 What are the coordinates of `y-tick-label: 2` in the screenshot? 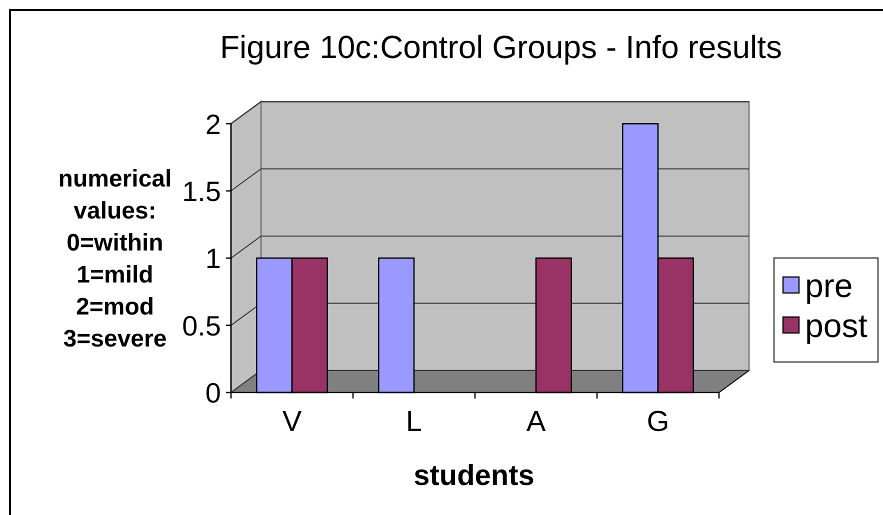 It's located at (213, 124).